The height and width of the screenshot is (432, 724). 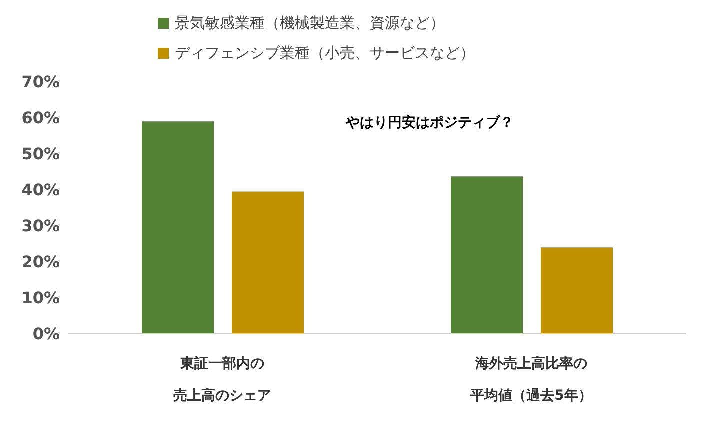 I want to click on note: やはり円安はポジティブ？, so click(x=430, y=123).